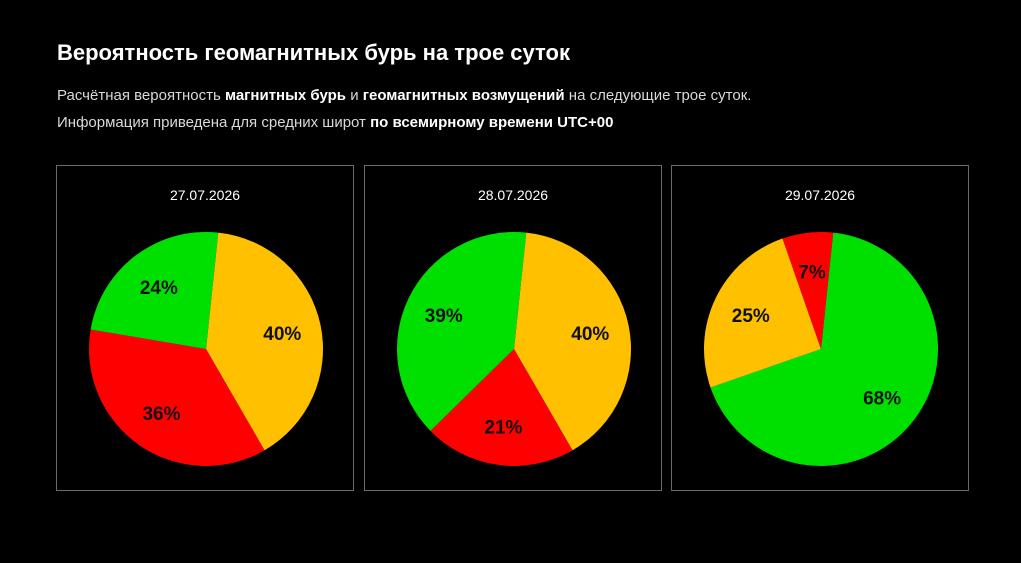  I want to click on pie-chart: 68% 25% 7%, so click(821, 349).